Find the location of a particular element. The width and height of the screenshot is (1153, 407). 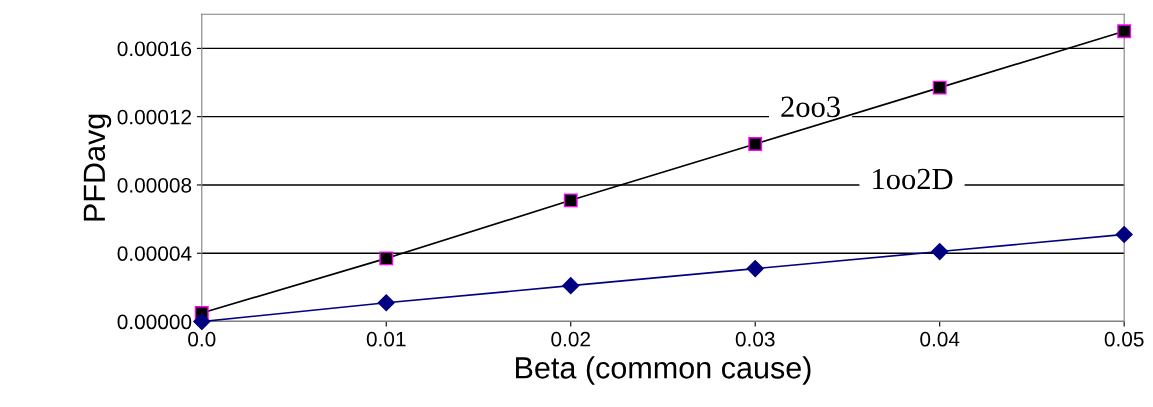

y-axis-title: PFDavg is located at coordinates (97, 167).